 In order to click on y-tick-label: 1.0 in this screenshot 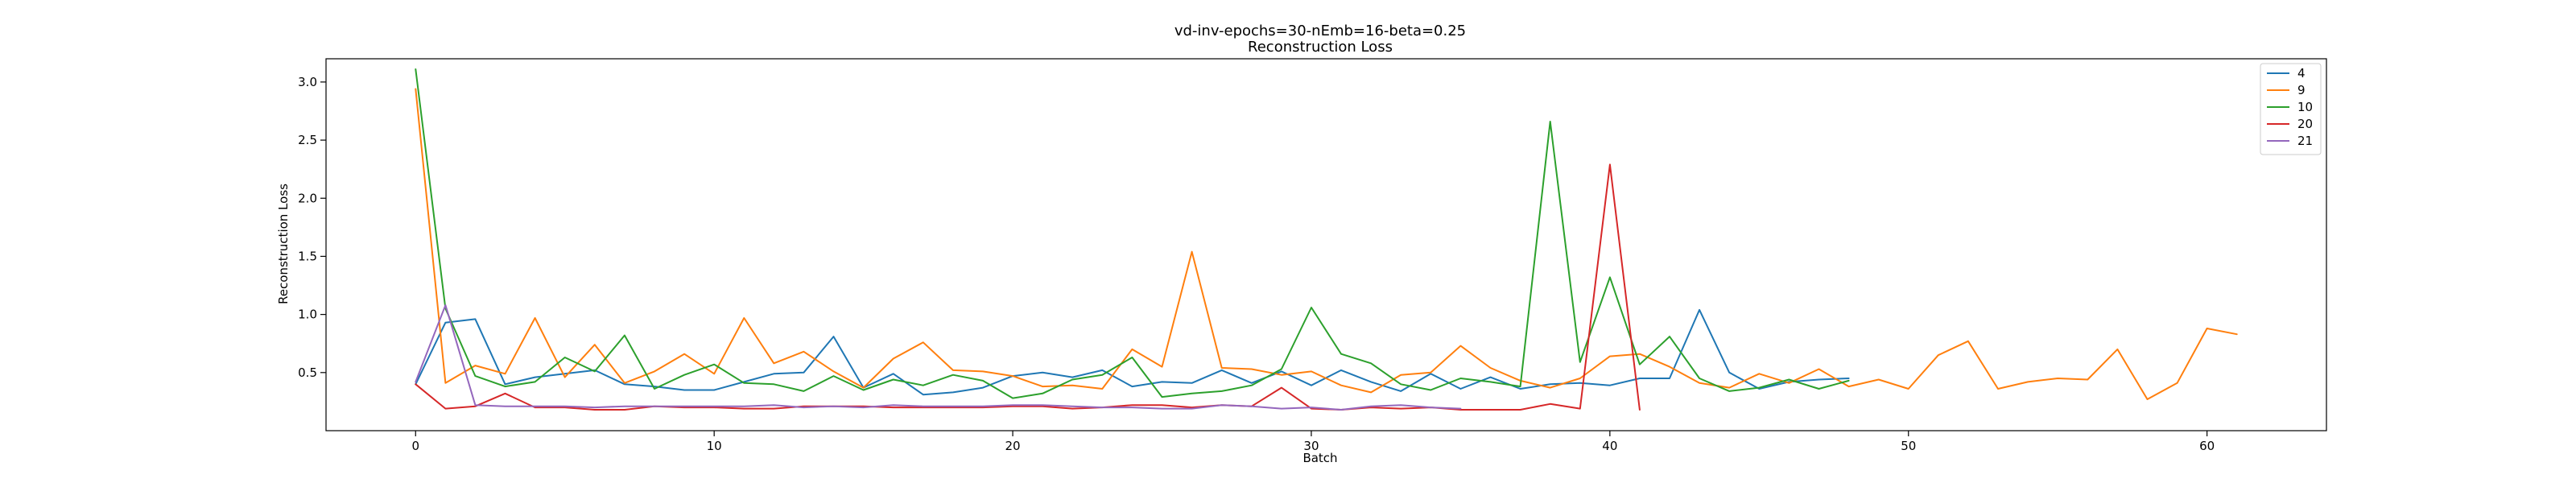, I will do `click(307, 315)`.